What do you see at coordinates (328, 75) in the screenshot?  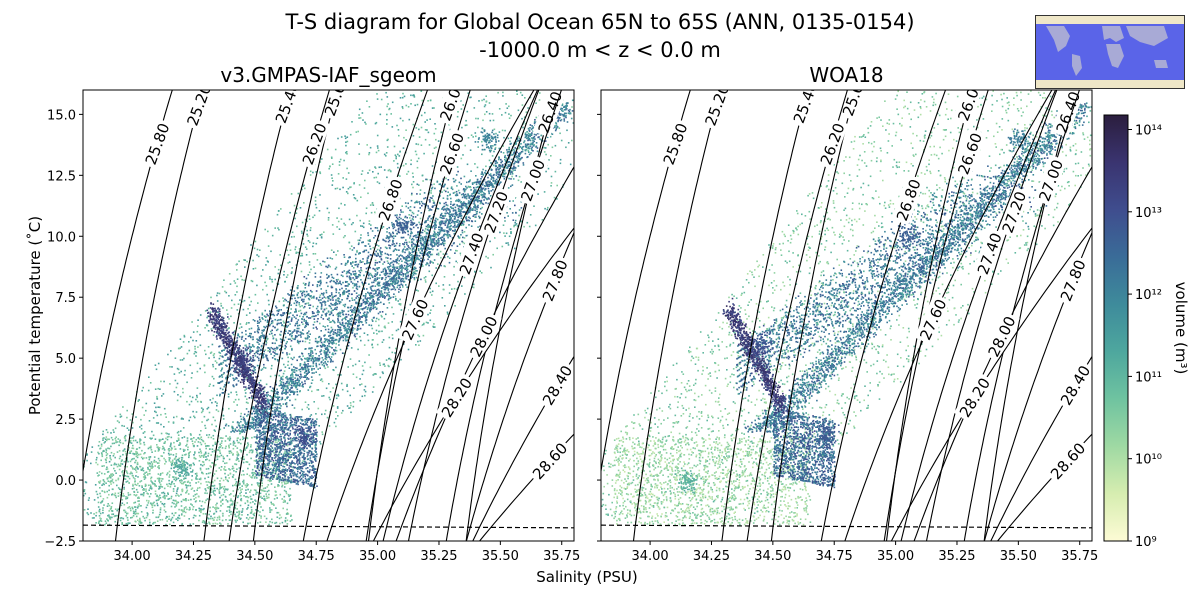 I see `panel-title: v3.GMPAS-IAF_sgeom` at bounding box center [328, 75].